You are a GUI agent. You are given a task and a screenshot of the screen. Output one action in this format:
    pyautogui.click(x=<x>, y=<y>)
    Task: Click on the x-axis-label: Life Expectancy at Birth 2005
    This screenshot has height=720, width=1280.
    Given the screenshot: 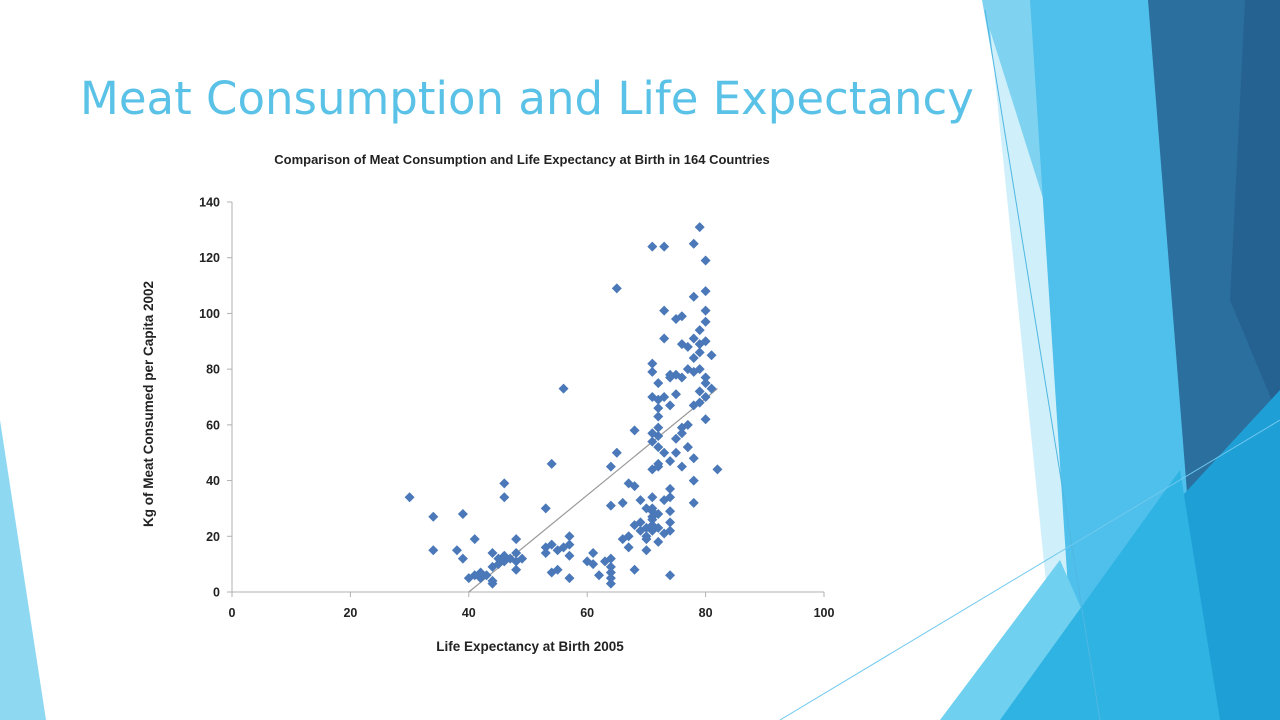 What is the action you would take?
    pyautogui.click(x=530, y=646)
    